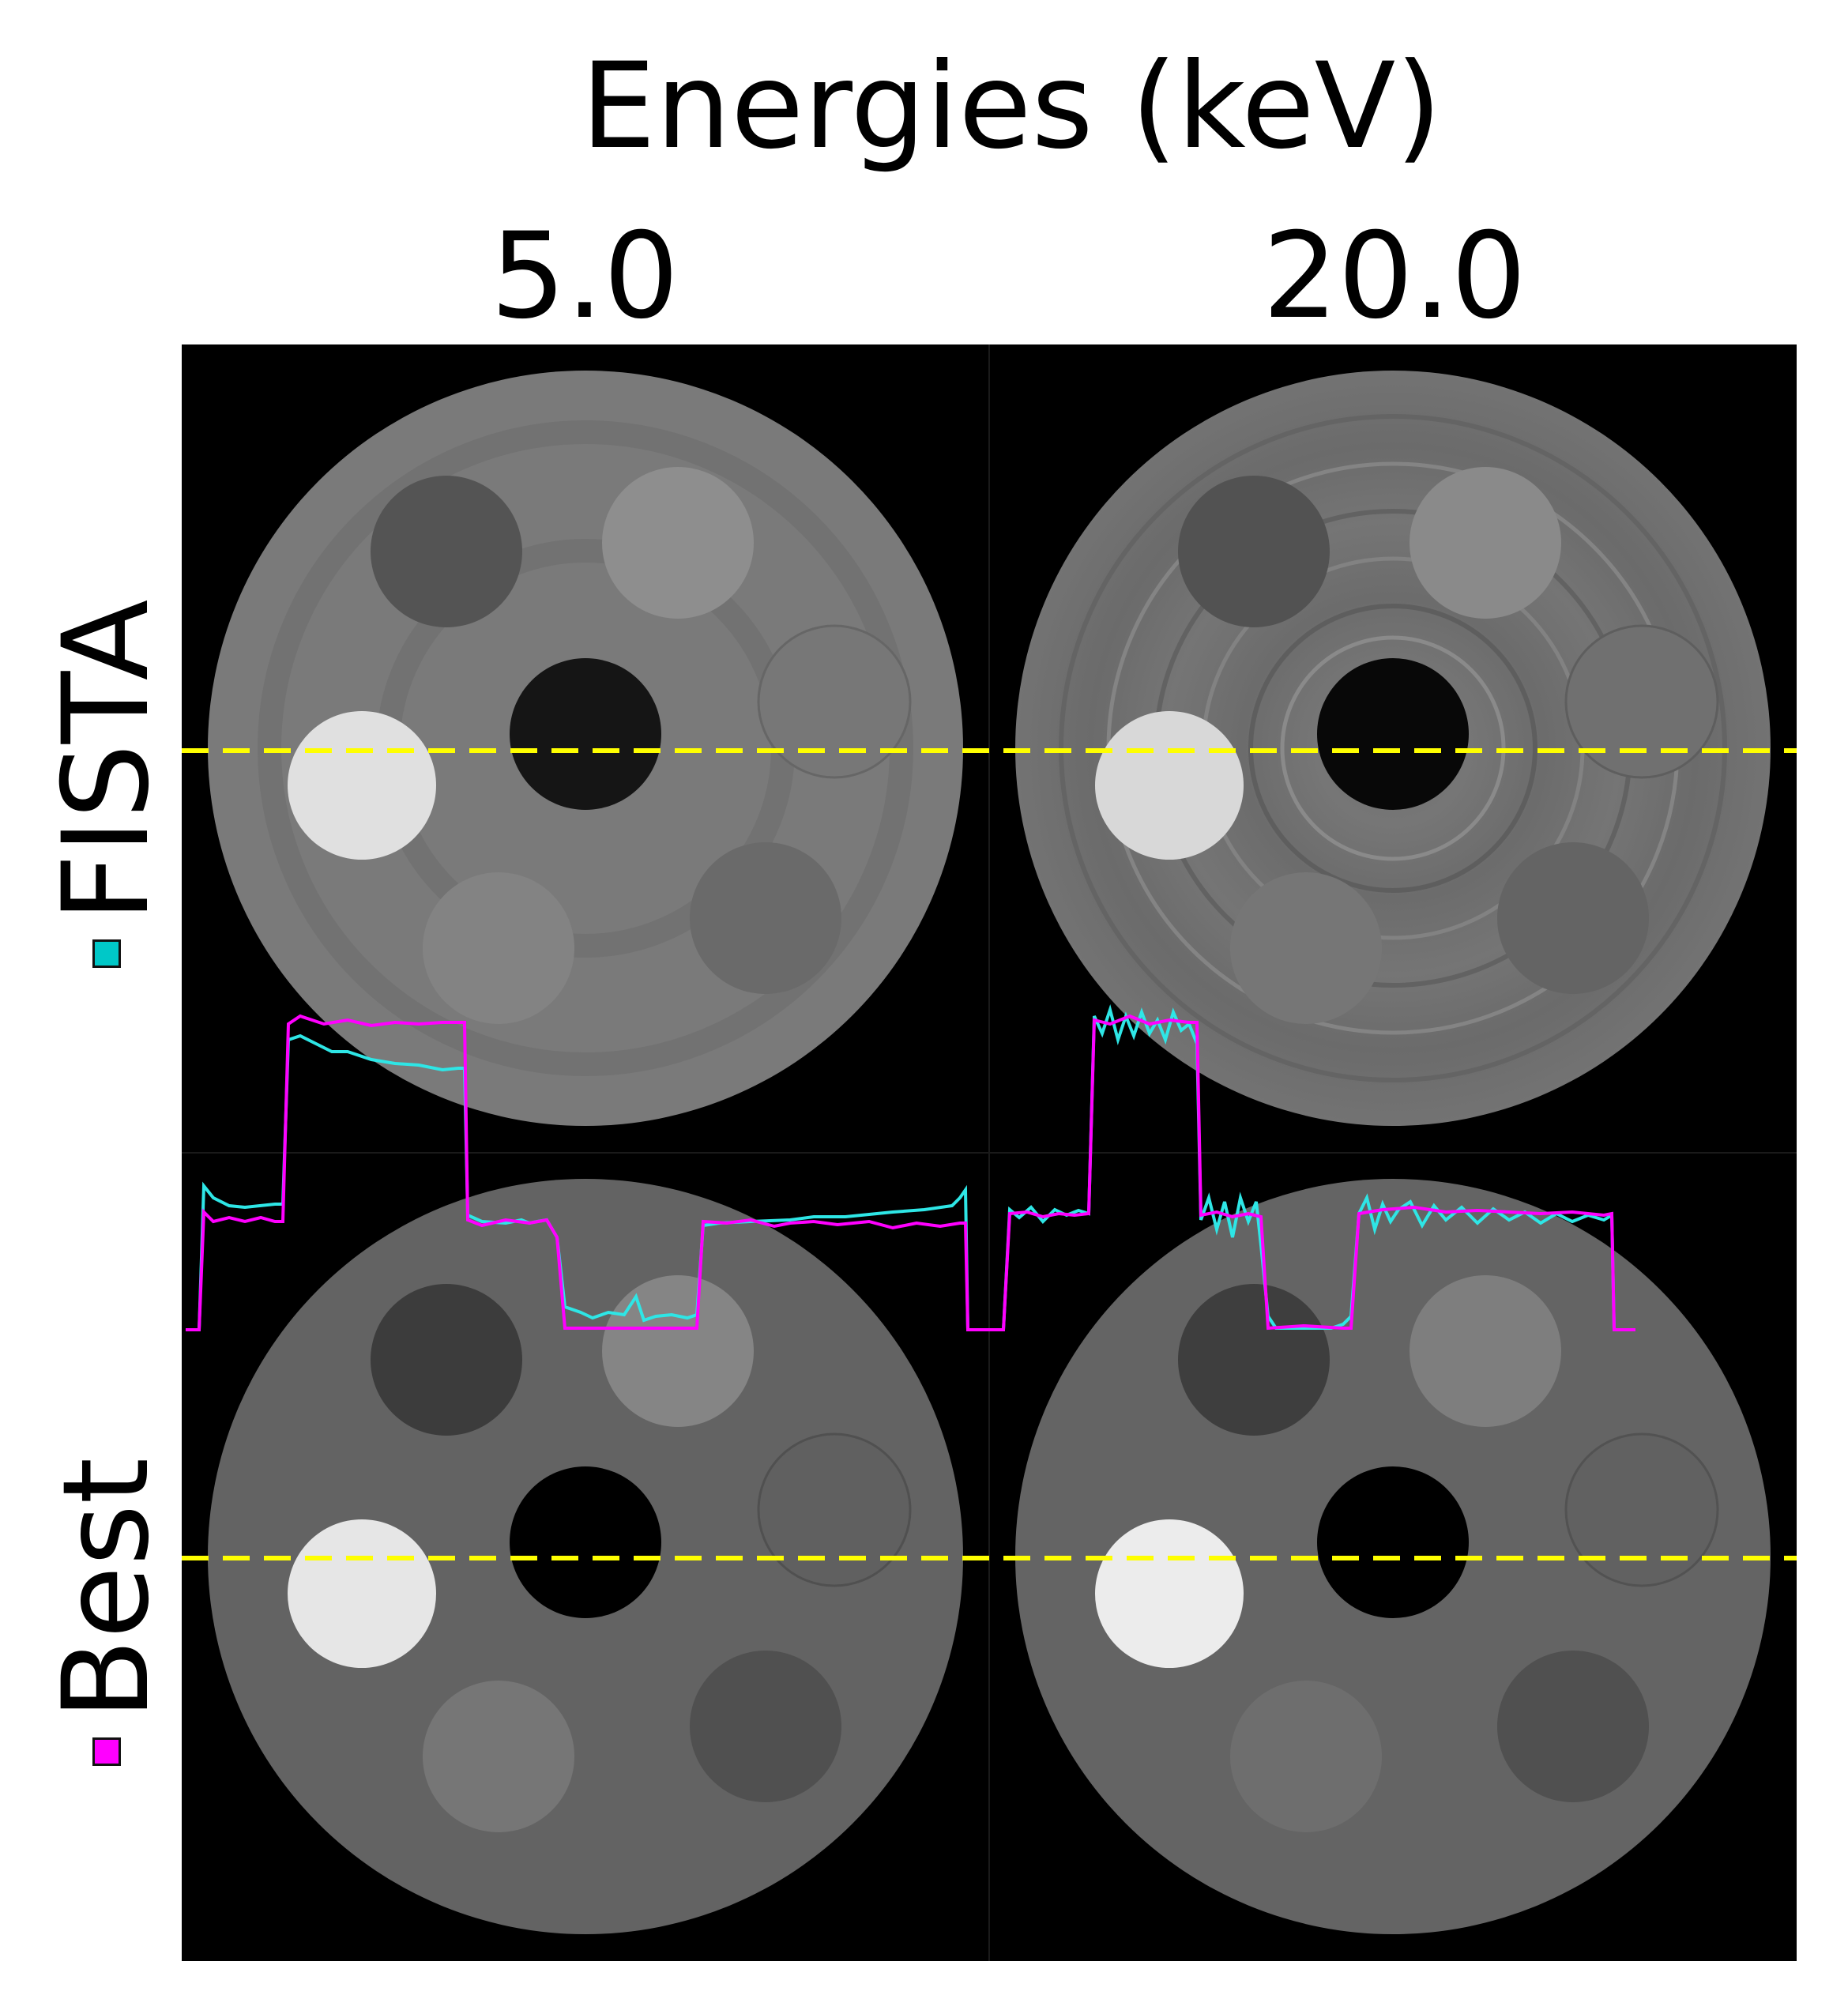  I want to click on figure-title: Energies (keV), so click(1012, 106).